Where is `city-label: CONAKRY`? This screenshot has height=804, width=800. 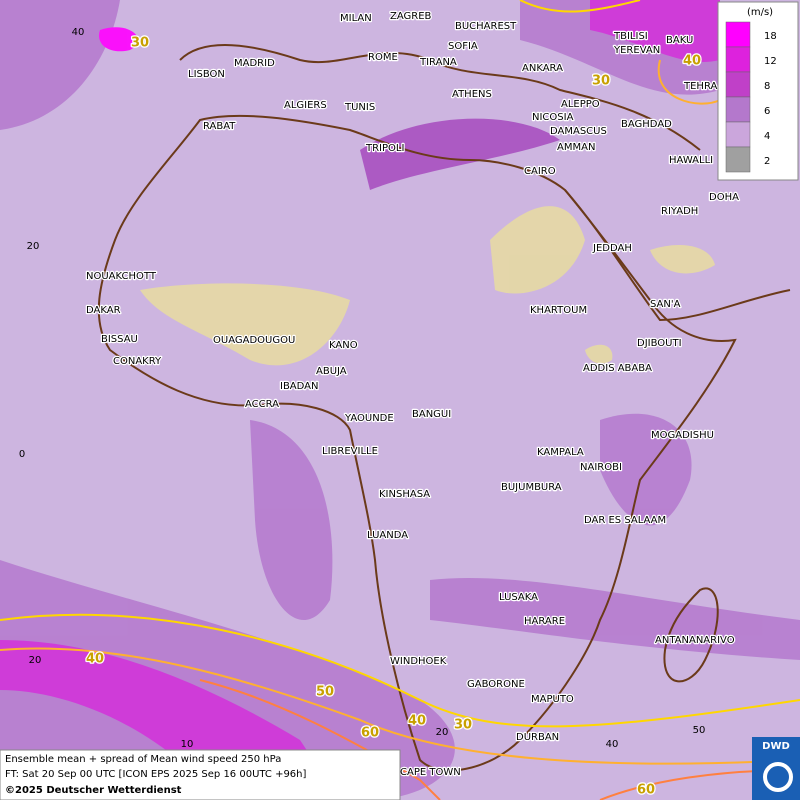
city-label: CONAKRY is located at coordinates (137, 361).